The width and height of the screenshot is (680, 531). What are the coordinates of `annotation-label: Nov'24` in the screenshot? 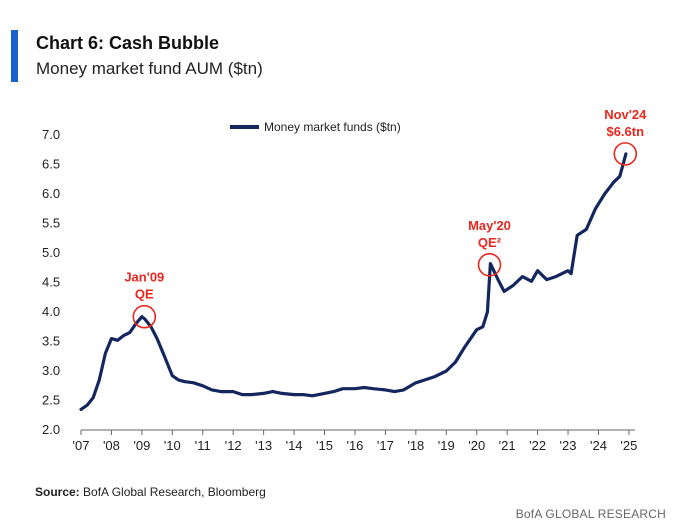 It's located at (625, 114).